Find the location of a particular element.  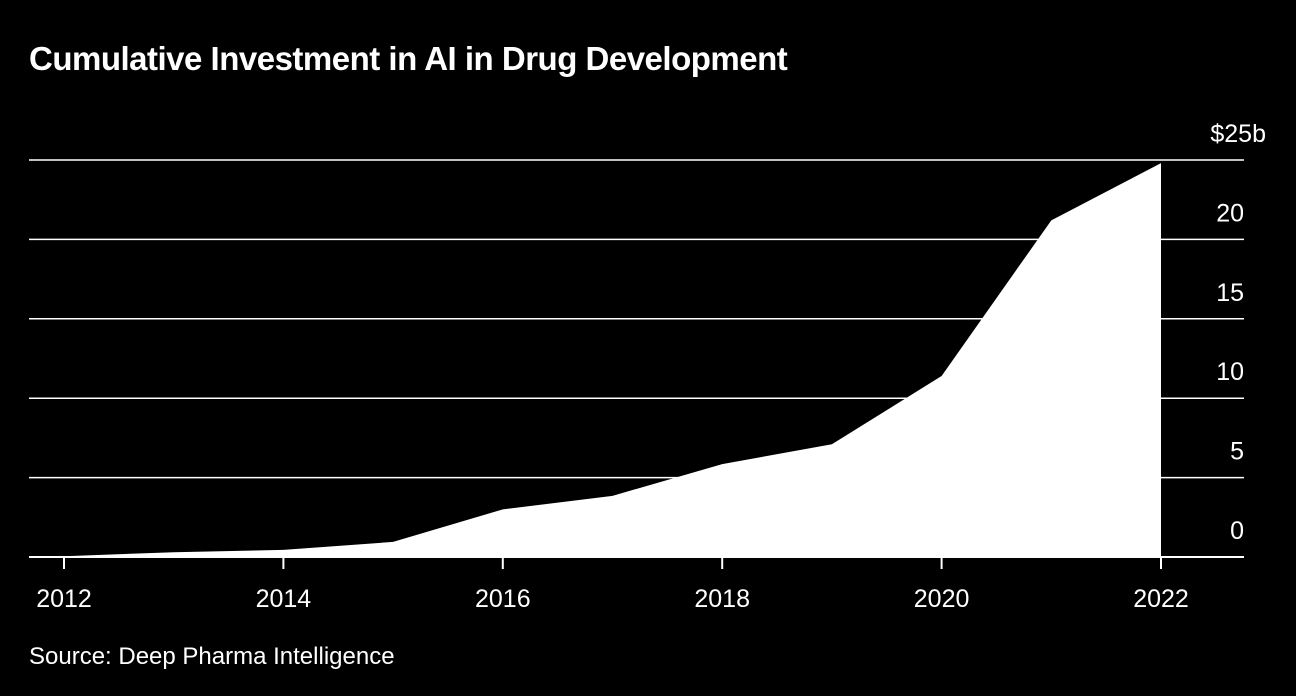

y-axis-labels: 0 5 10 15 20 $25b is located at coordinates (1238, 332).